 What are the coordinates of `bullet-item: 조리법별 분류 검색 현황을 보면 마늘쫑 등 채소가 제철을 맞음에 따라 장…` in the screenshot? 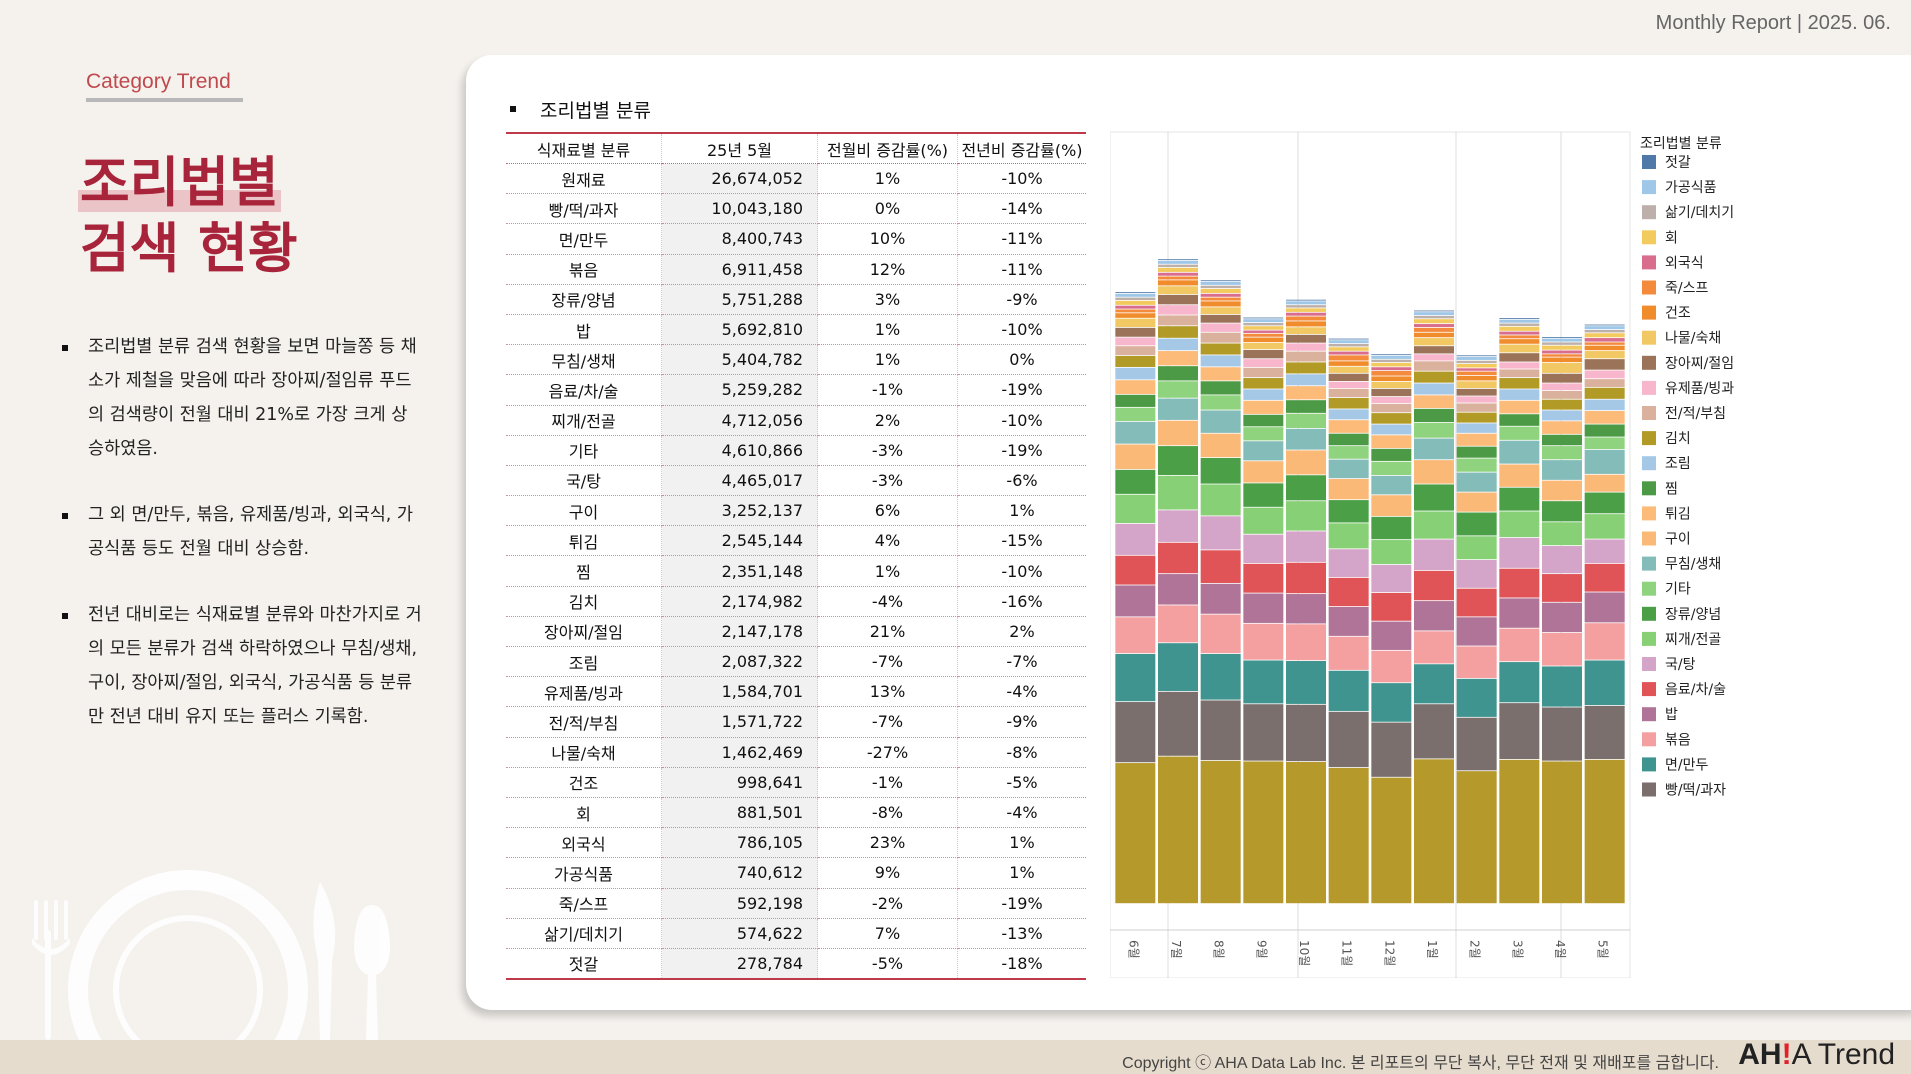 It's located at (242, 398).